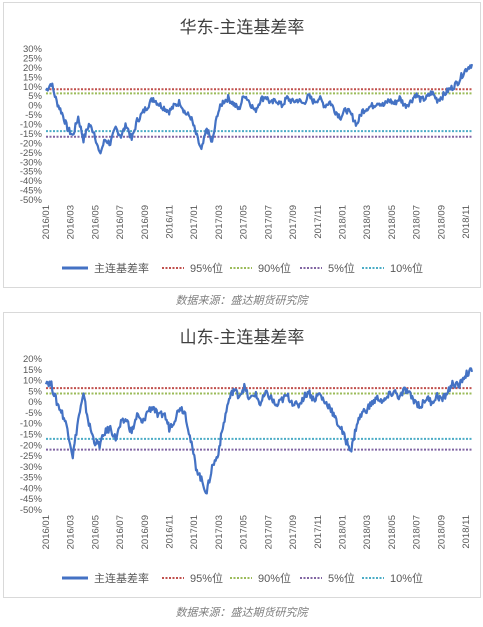 The height and width of the screenshot is (627, 483). Describe the element at coordinates (33, 49) in the screenshot. I see `y-tick-label: 30%` at that location.